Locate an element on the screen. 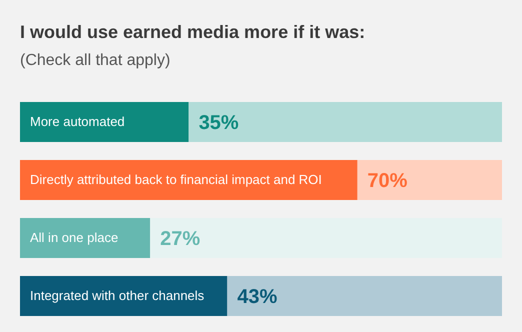 This screenshot has width=522, height=332. data-label: 27% is located at coordinates (180, 239).